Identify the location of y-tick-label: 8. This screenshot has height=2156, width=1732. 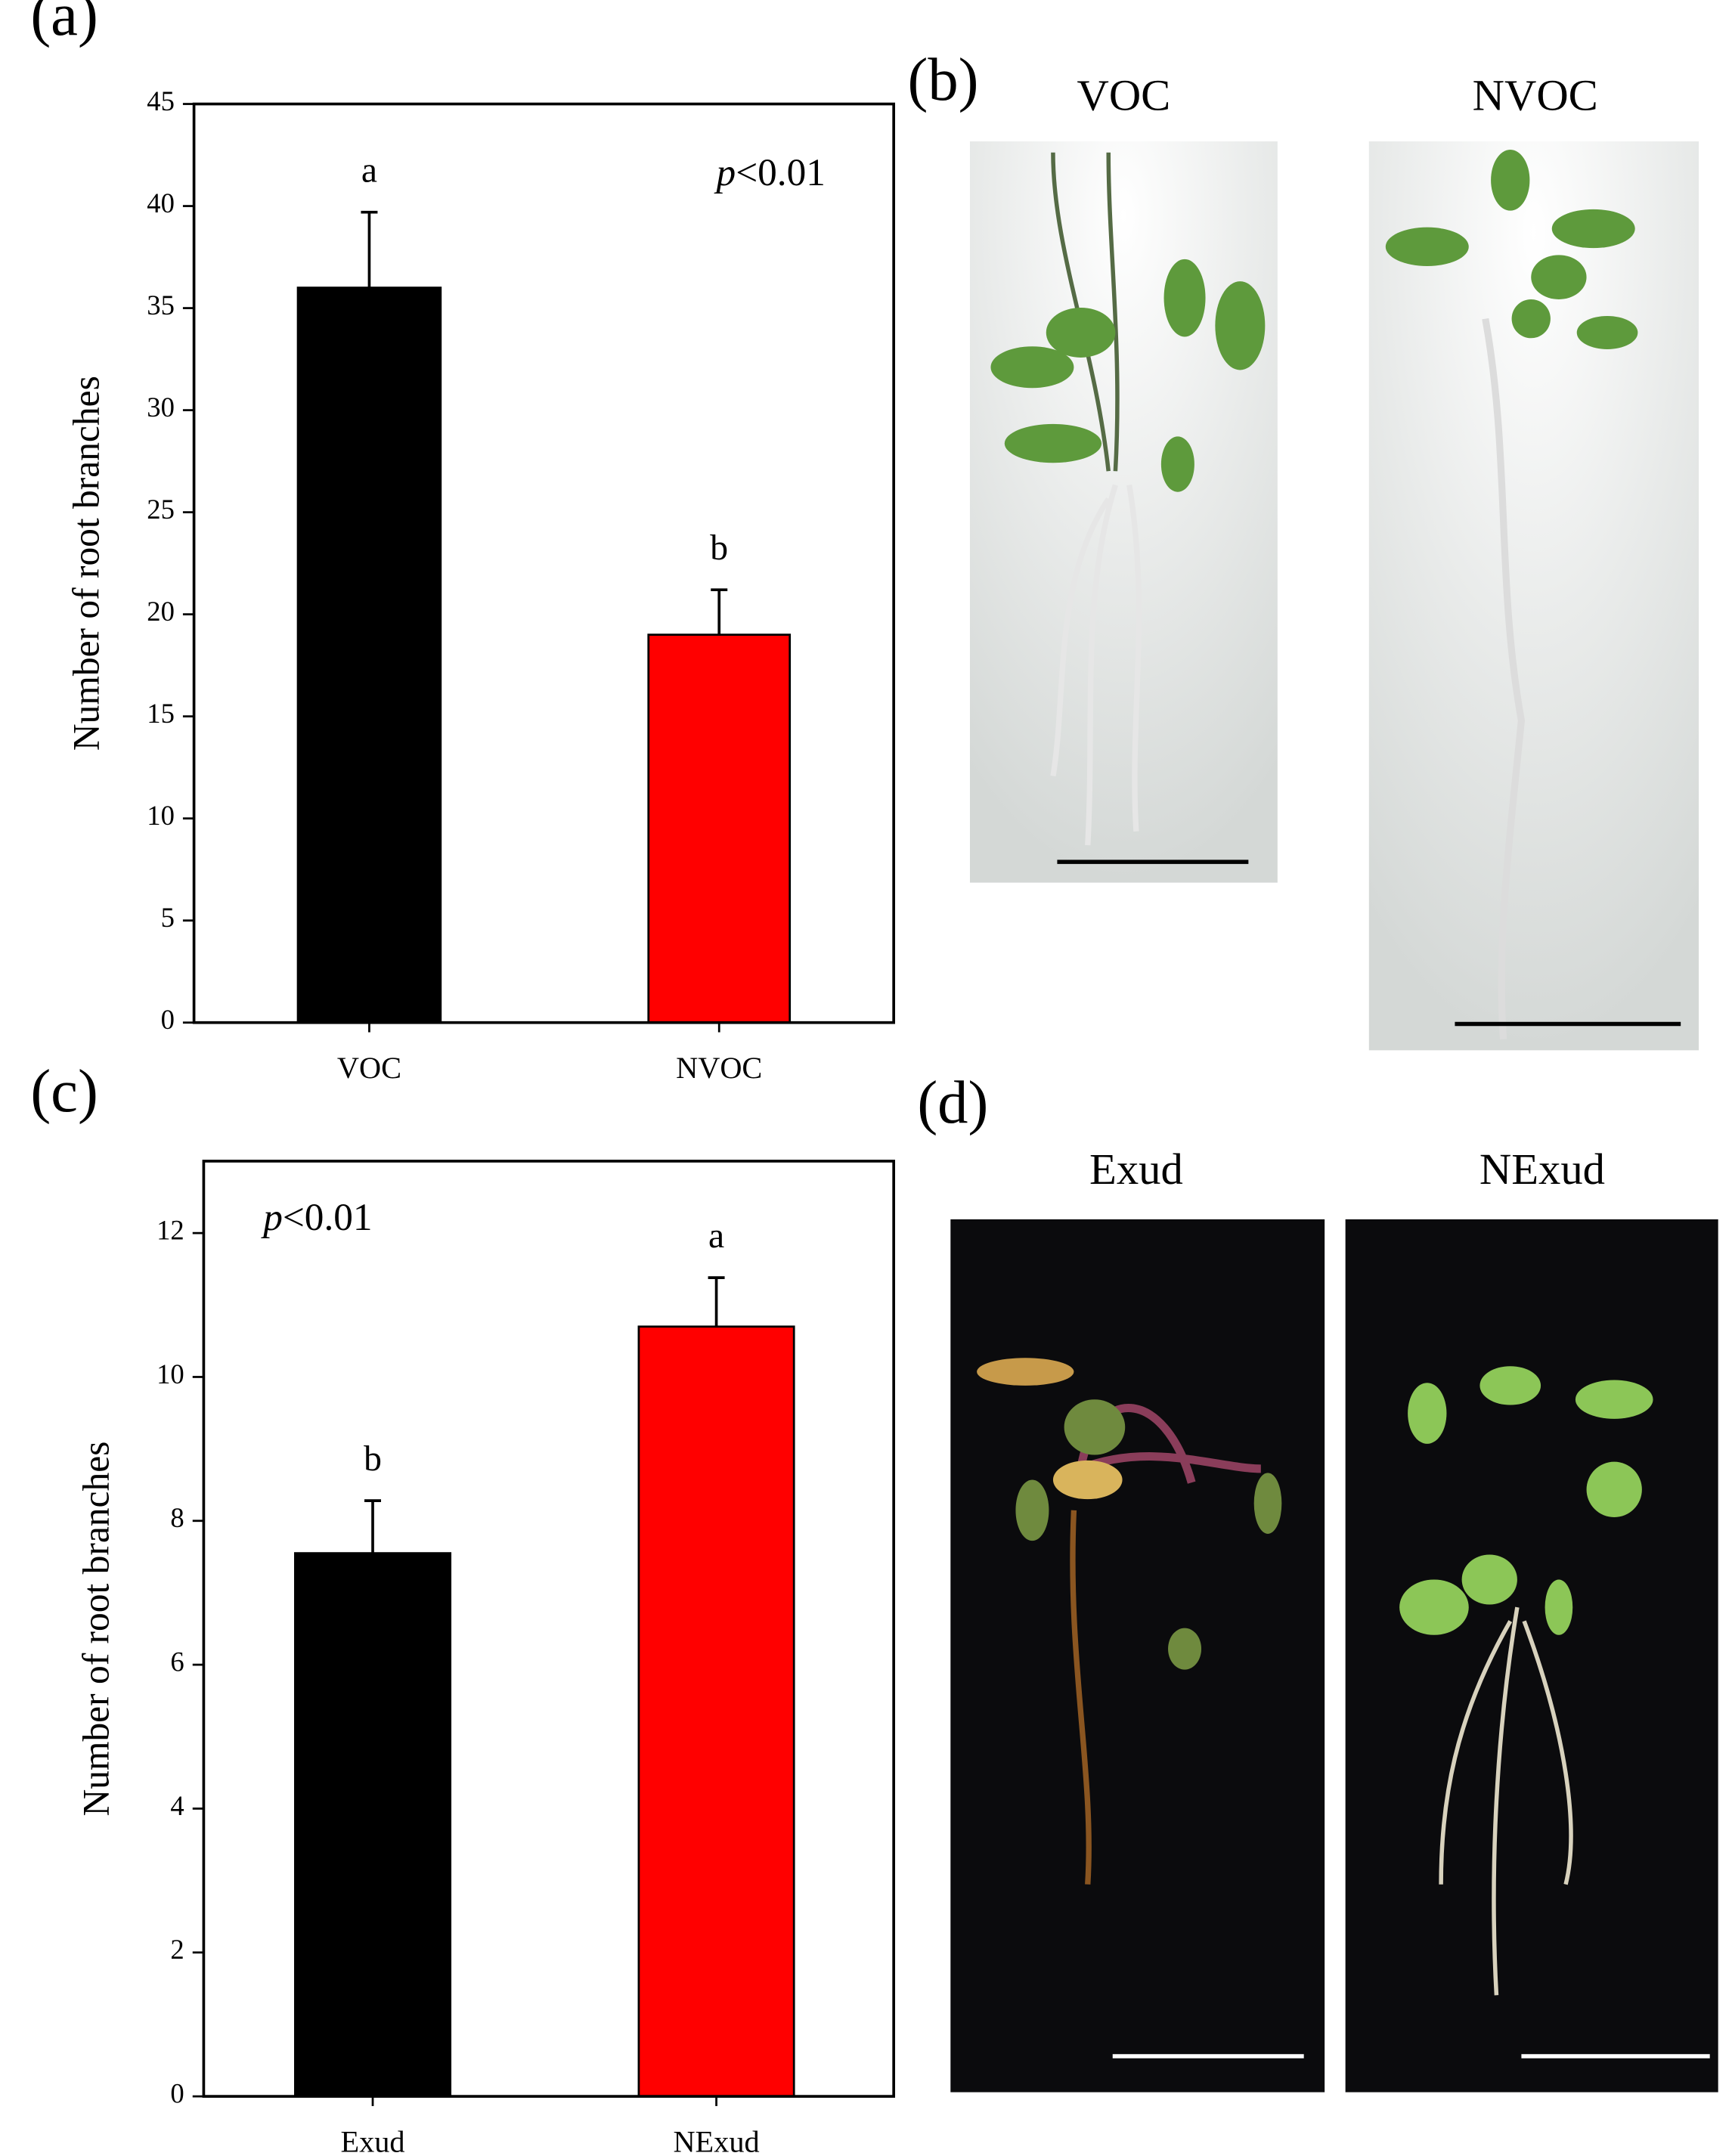
(177, 1517).